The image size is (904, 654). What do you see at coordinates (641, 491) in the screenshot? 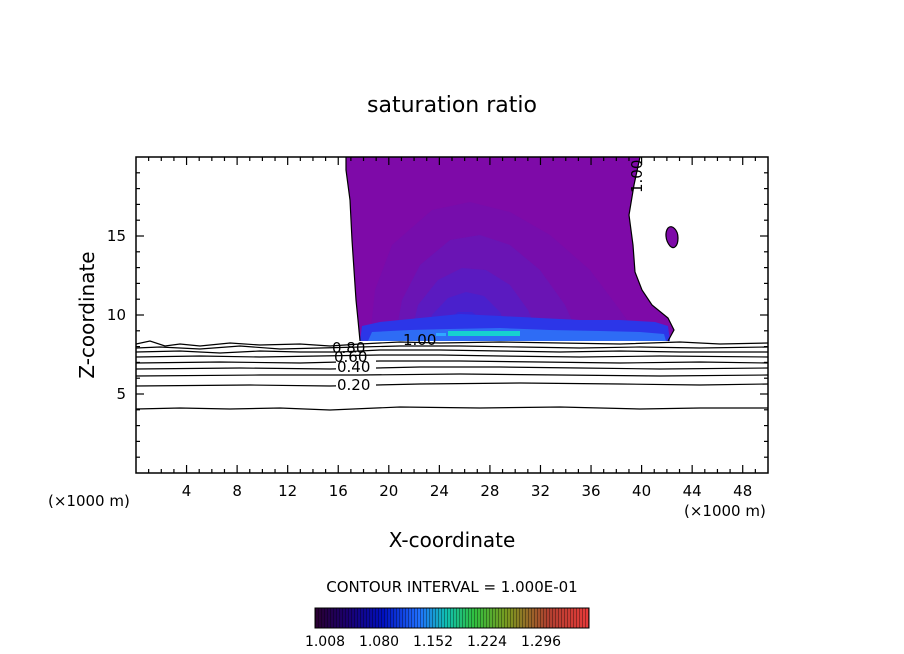
I see `x-tick-label: 40` at bounding box center [641, 491].